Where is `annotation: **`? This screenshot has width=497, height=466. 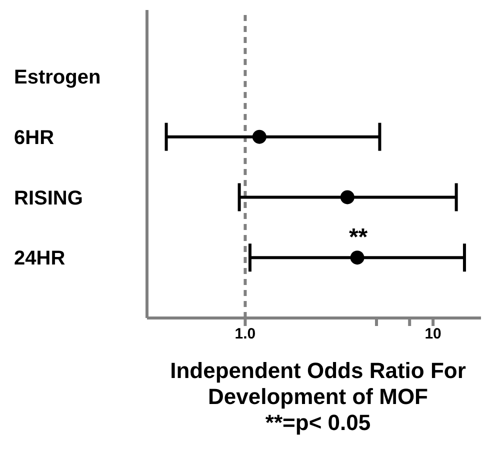 annotation: ** is located at coordinates (358, 237).